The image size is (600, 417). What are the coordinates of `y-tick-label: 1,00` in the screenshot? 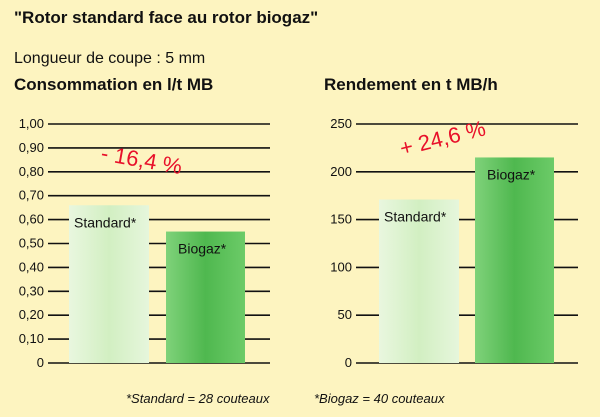 It's located at (31, 123).